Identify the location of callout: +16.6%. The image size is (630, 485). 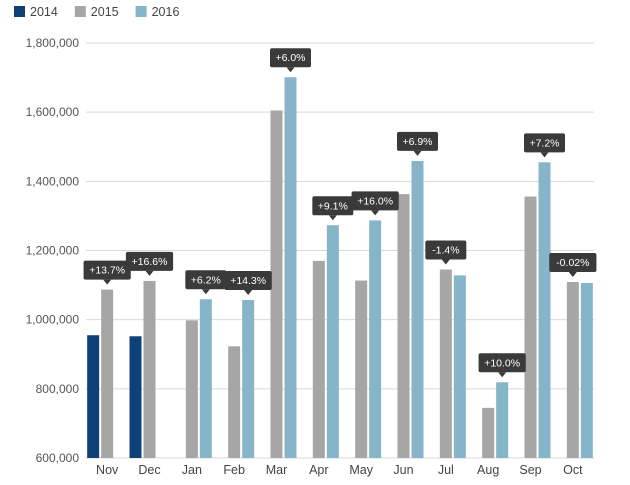
(149, 263).